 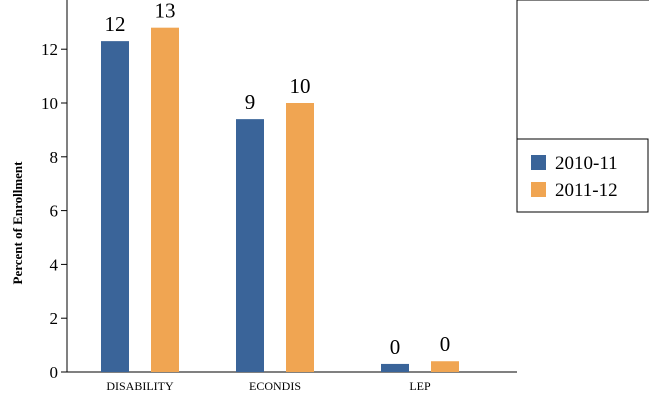 I want to click on bar-2010-11-LEP, so click(x=395, y=367).